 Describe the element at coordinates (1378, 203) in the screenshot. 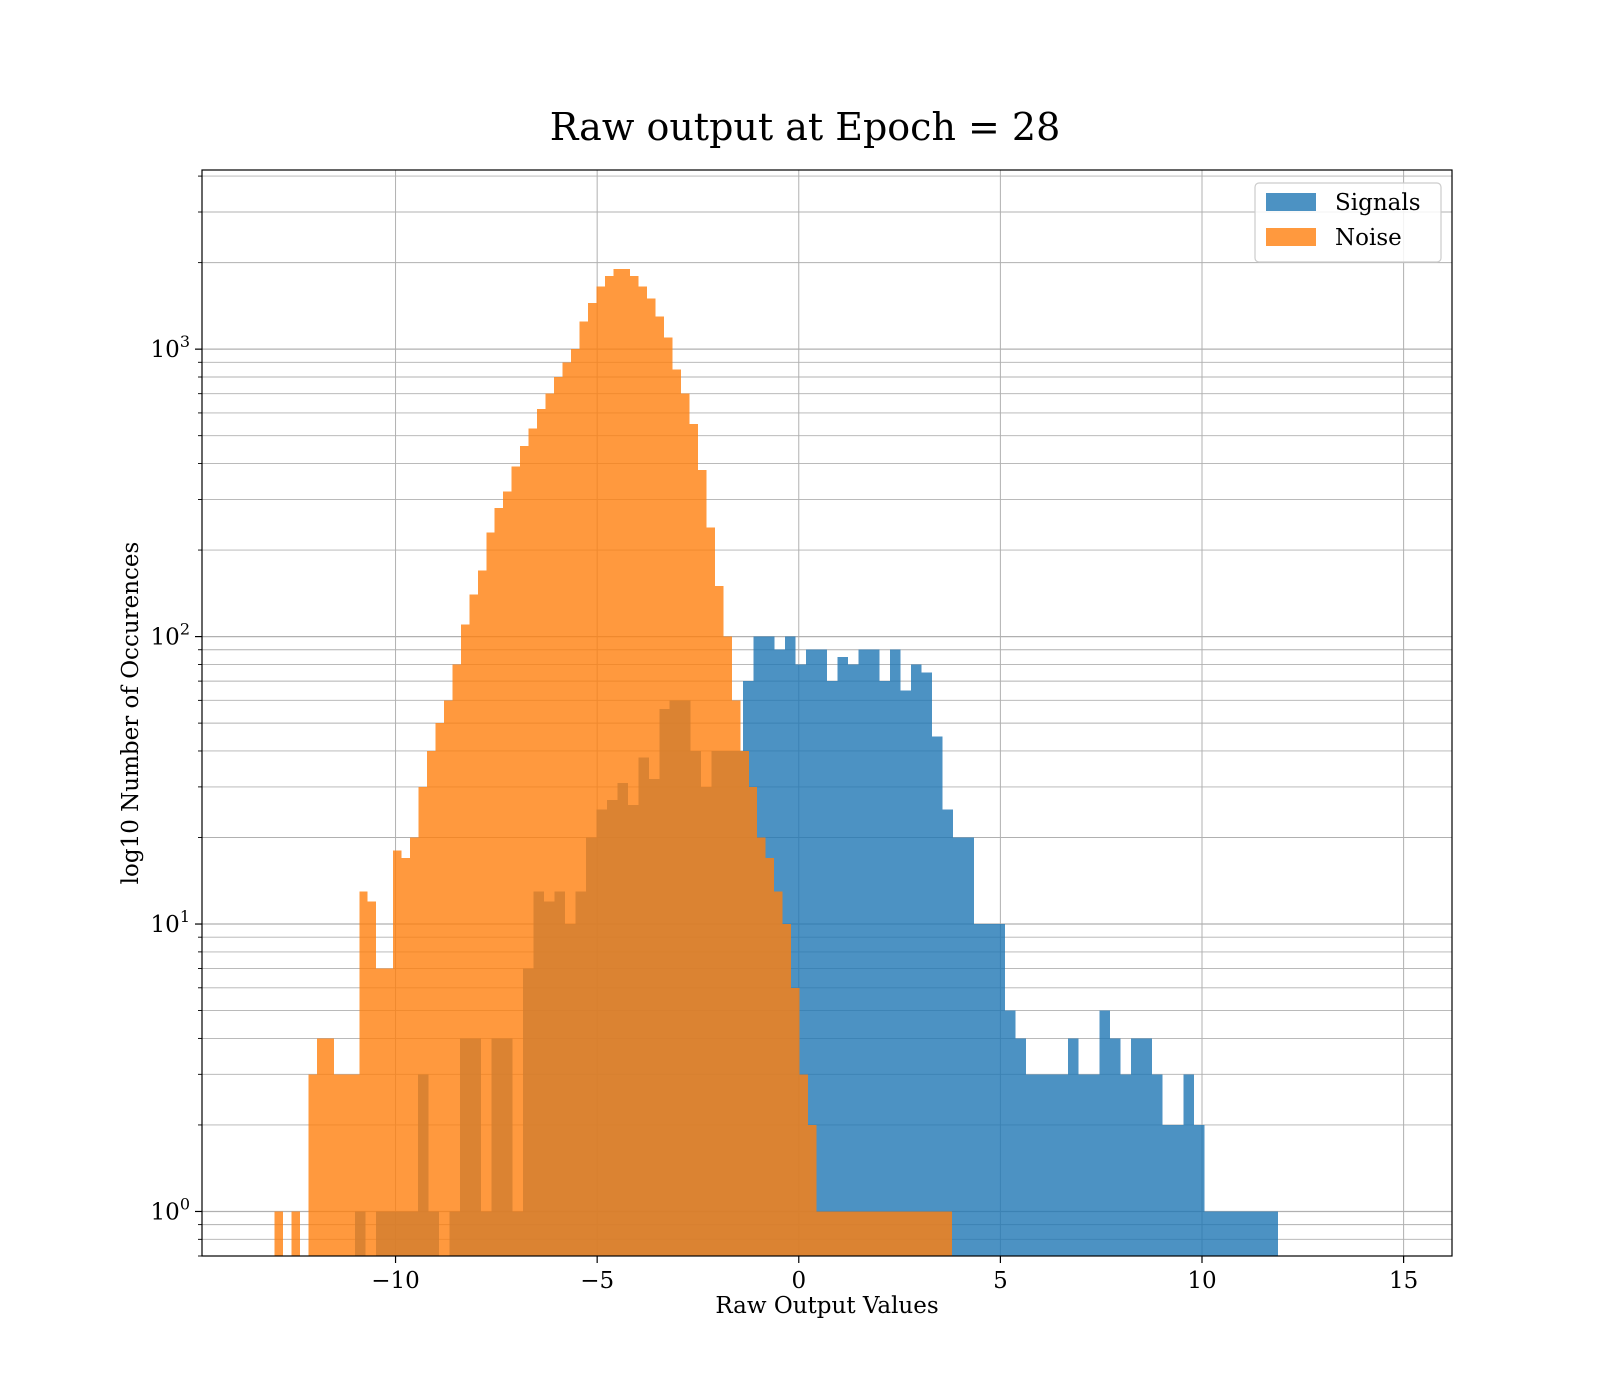

I see `legend-label-signals: Signals` at that location.